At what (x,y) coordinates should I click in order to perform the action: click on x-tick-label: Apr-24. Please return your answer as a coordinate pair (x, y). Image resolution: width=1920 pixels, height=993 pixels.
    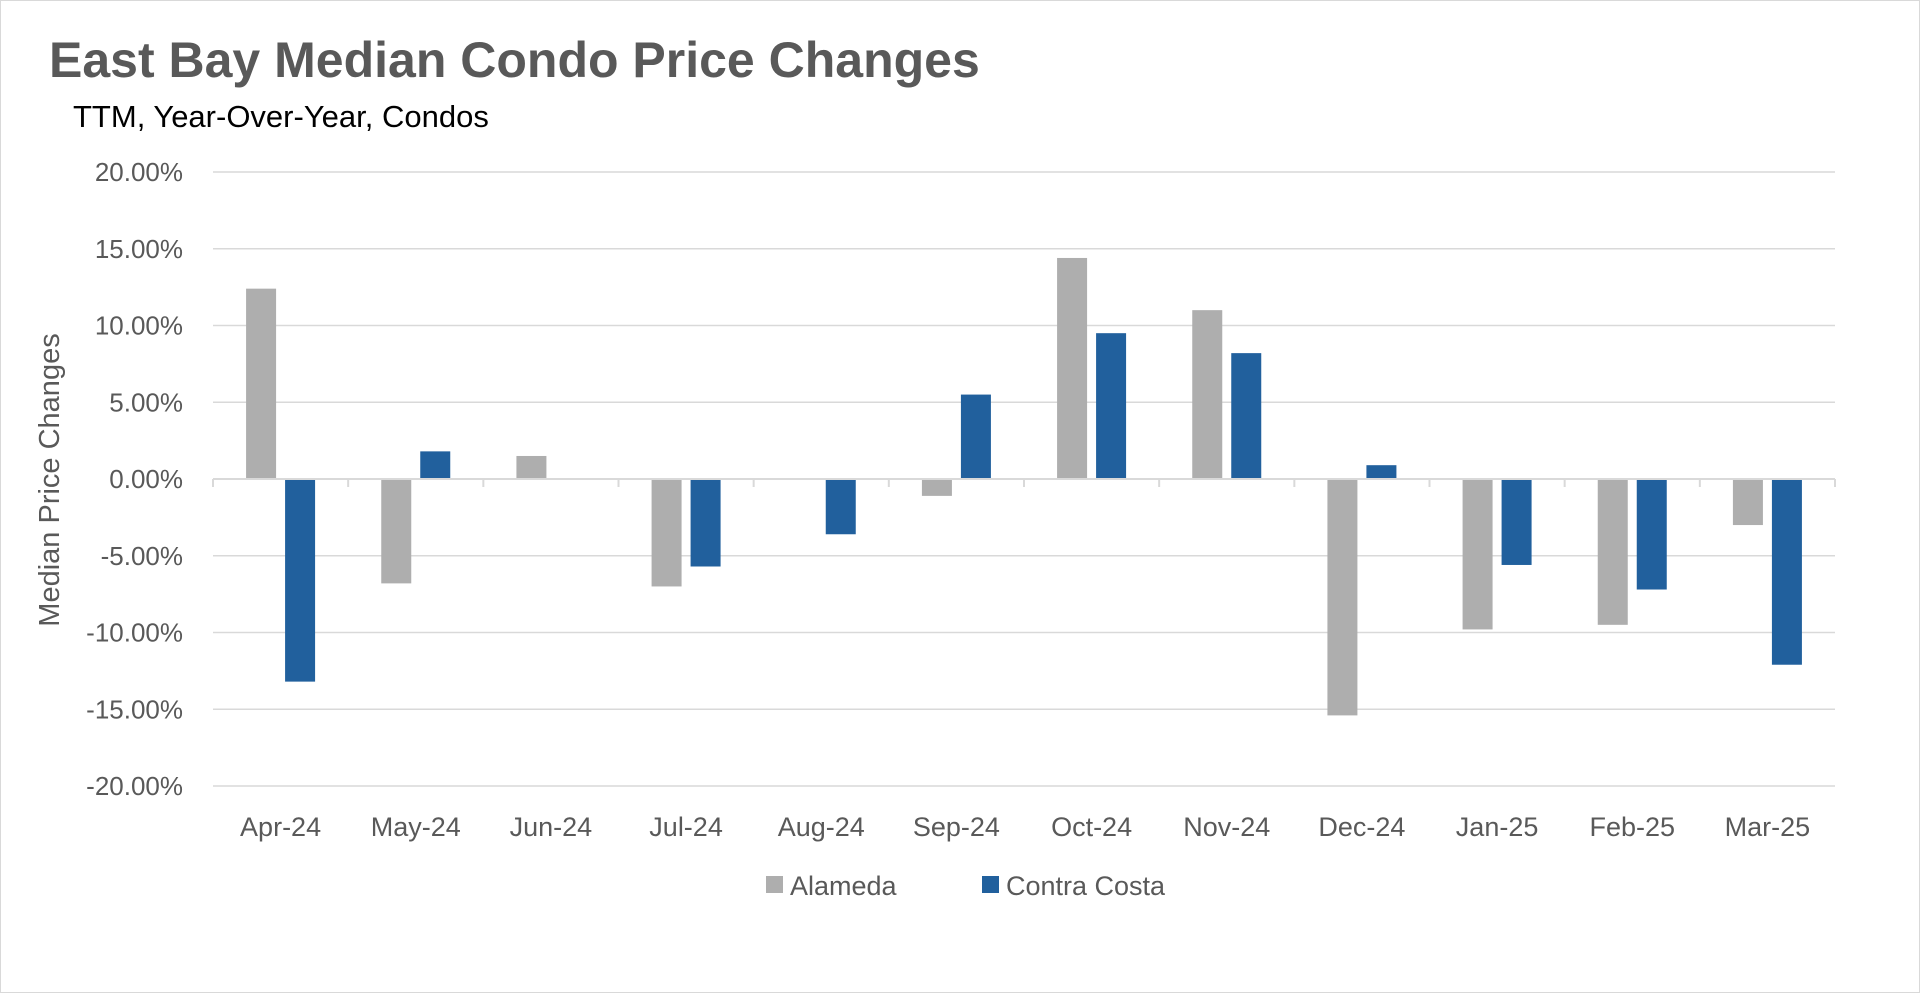
    Looking at the image, I should click on (280, 827).